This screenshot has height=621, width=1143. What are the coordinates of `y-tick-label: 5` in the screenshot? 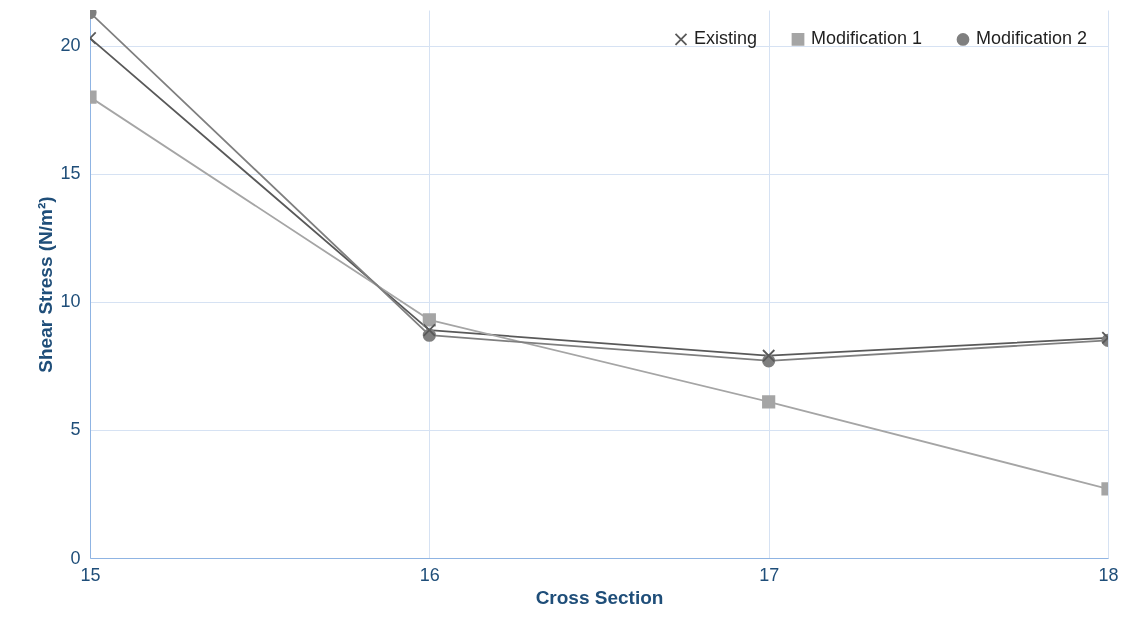 It's located at (75, 429).